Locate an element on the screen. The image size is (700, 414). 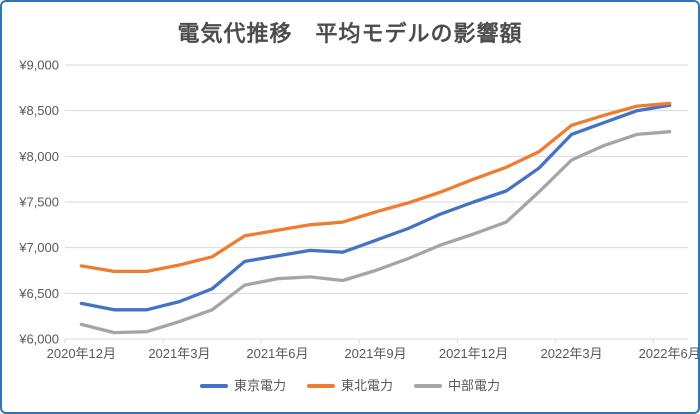
legend-item-chubu-denryoku: 中部電力 is located at coordinates (457, 386).